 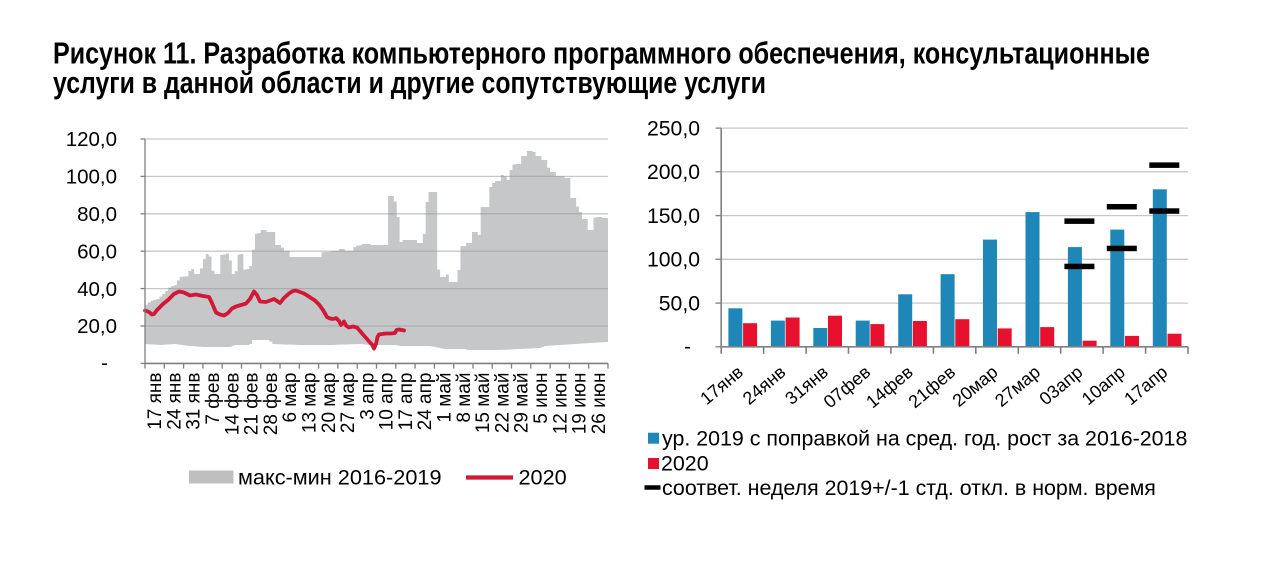 What do you see at coordinates (97, 251) in the screenshot?
I see `svg-text: 60,0` at bounding box center [97, 251].